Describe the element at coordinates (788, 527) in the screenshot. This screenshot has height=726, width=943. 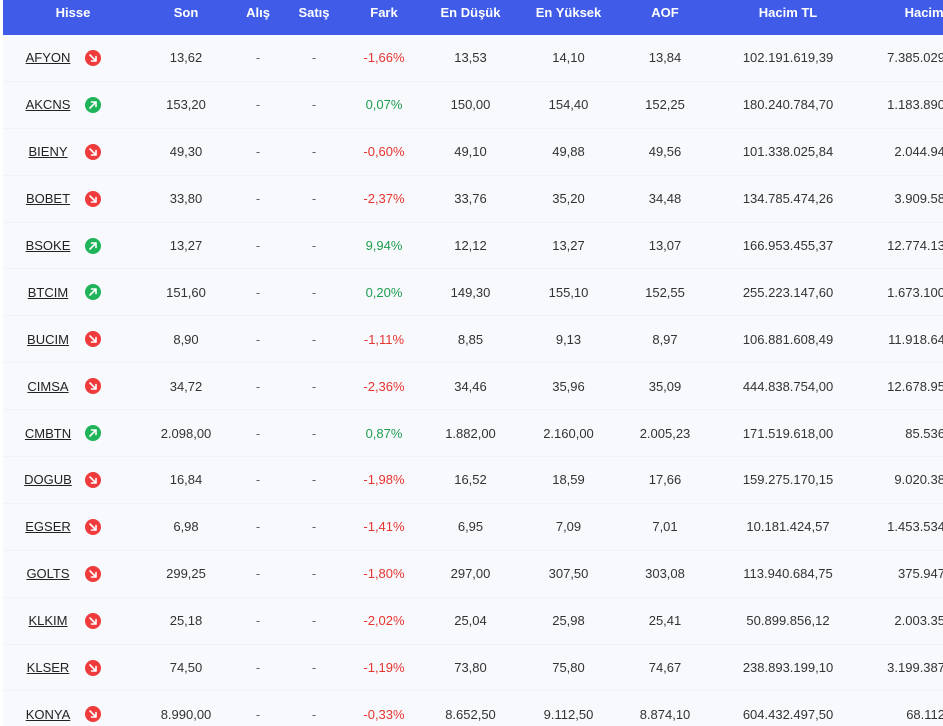
I see `hacim-tl-cell: 10.181.424,57` at that location.